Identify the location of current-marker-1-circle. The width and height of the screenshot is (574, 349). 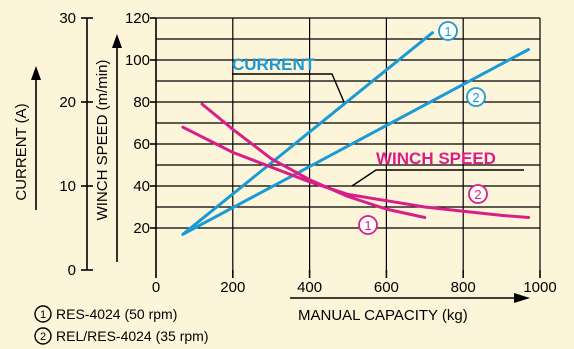
(448, 31).